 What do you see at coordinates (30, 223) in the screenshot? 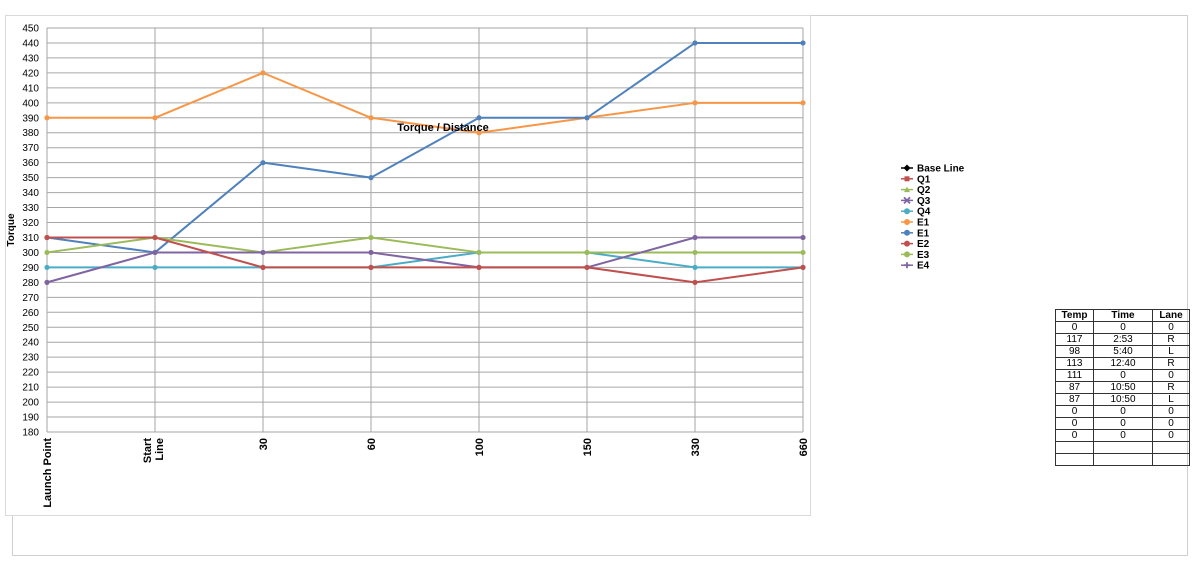
I see `y-tick-label: 320` at bounding box center [30, 223].